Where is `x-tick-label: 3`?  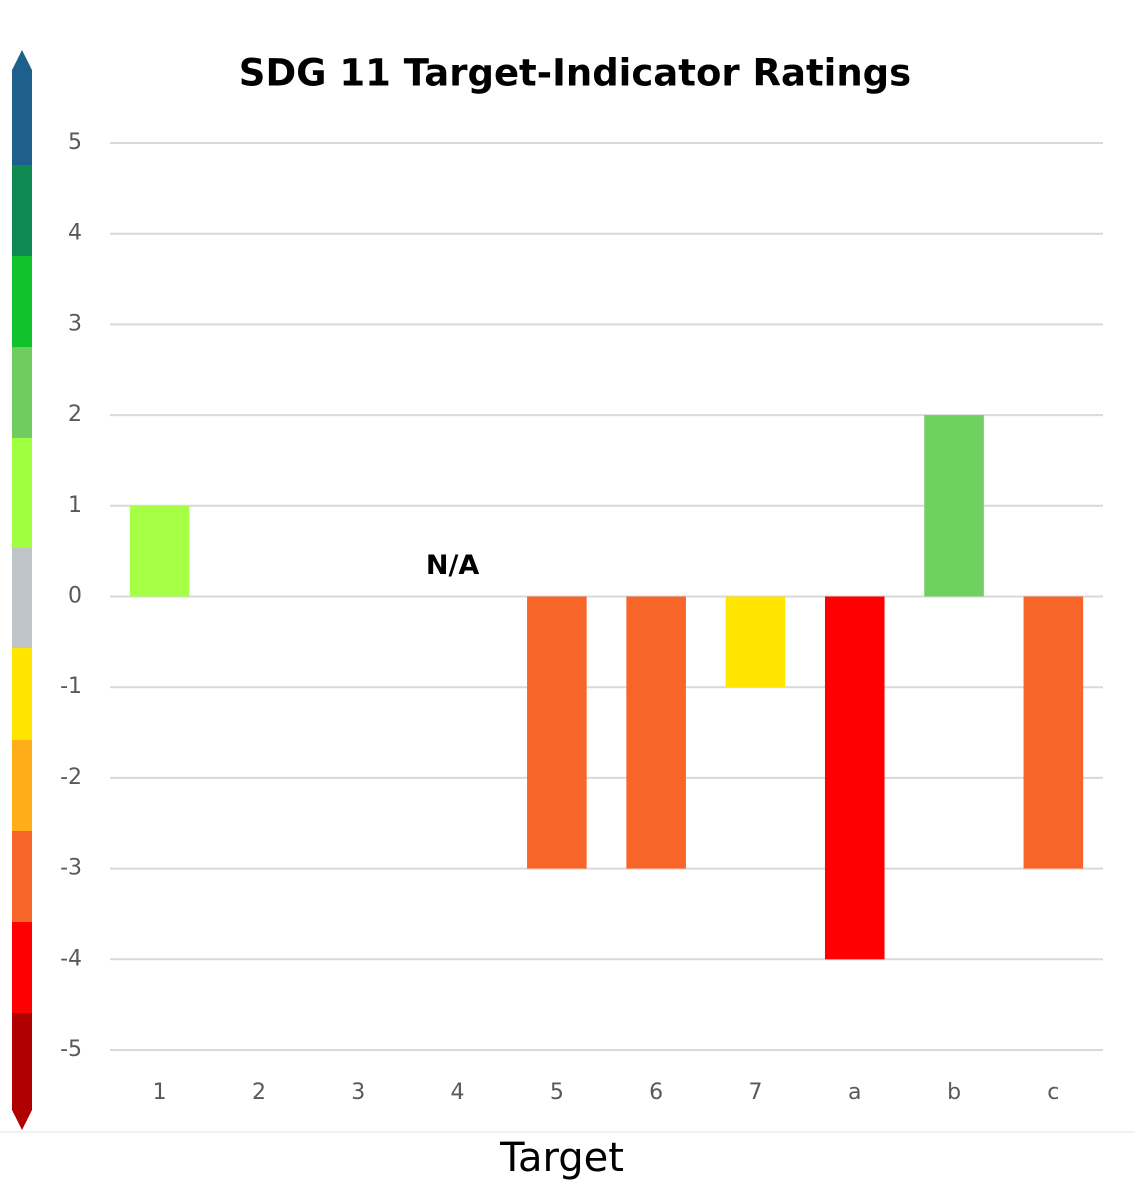 x-tick-label: 3 is located at coordinates (358, 1092).